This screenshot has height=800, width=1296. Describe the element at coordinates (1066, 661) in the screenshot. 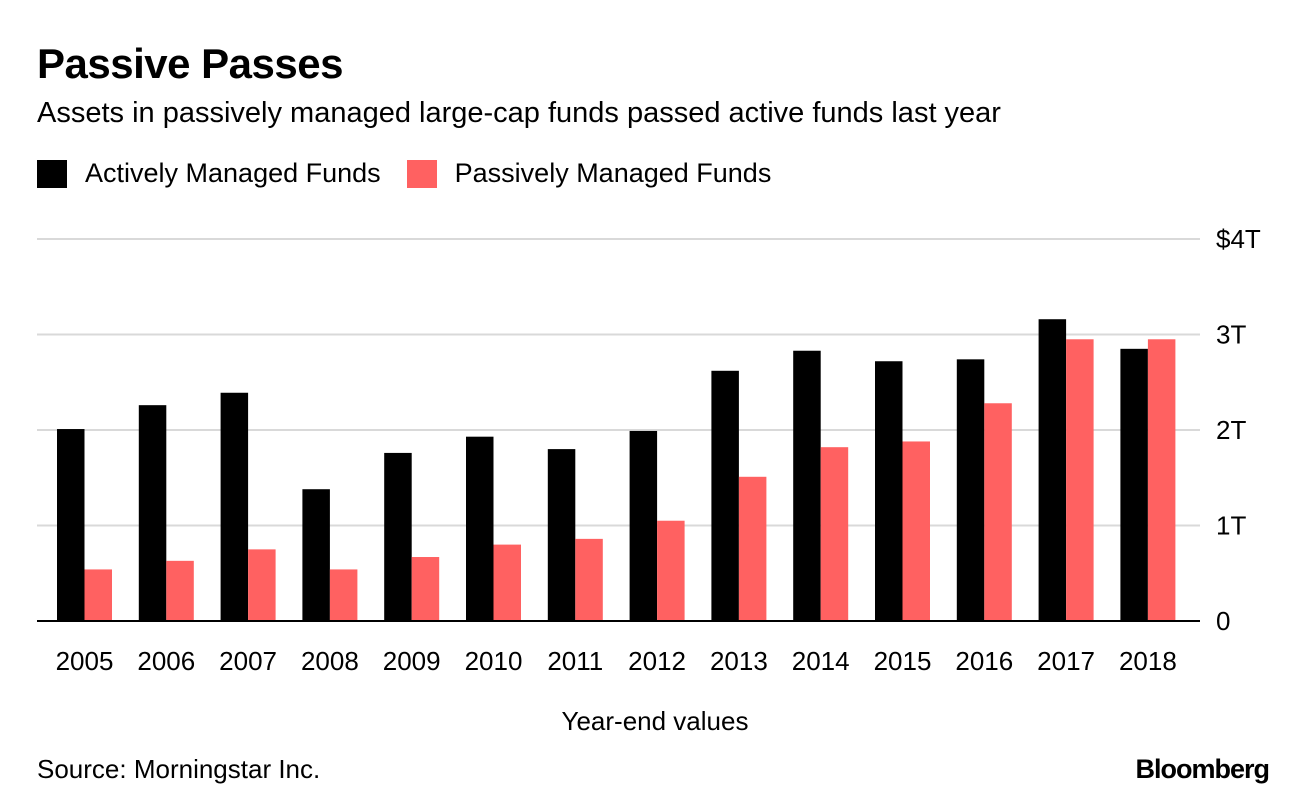

I see `x-tick-label: 2017` at that location.